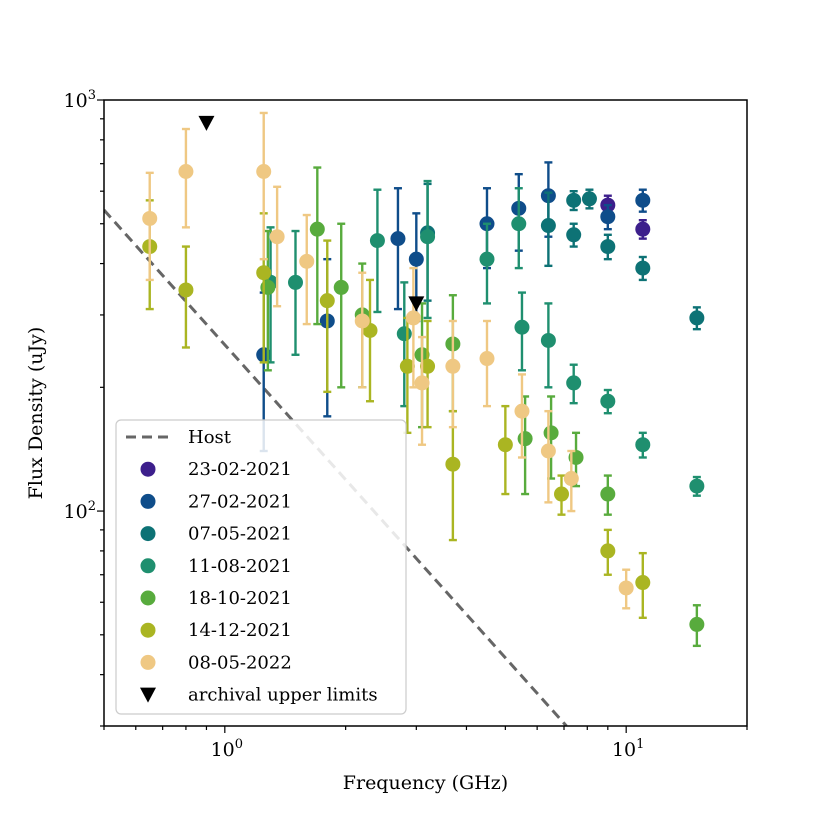  Describe the element at coordinates (240, 598) in the screenshot. I see `legend-label: 18-10-2021` at that location.